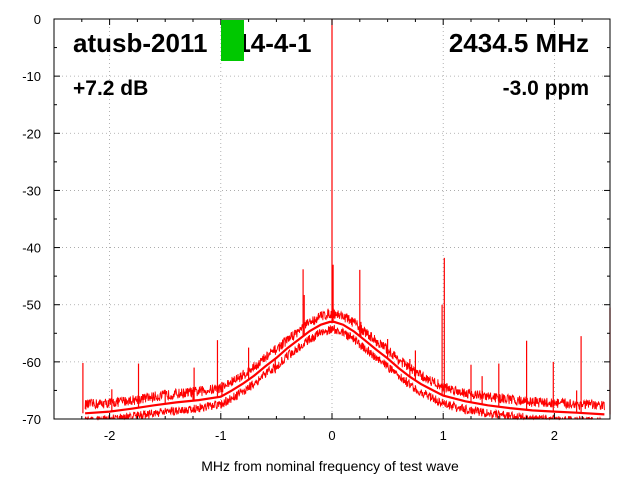 The width and height of the screenshot is (640, 480). What do you see at coordinates (330, 466) in the screenshot?
I see `x-axis-title: MHz from nominal frequency of test wave` at bounding box center [330, 466].